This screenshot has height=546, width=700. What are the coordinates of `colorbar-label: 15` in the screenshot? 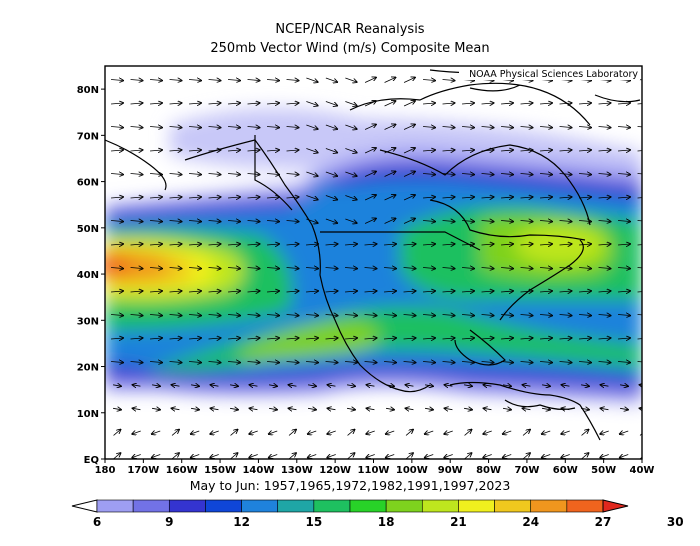 It's located at (314, 522).